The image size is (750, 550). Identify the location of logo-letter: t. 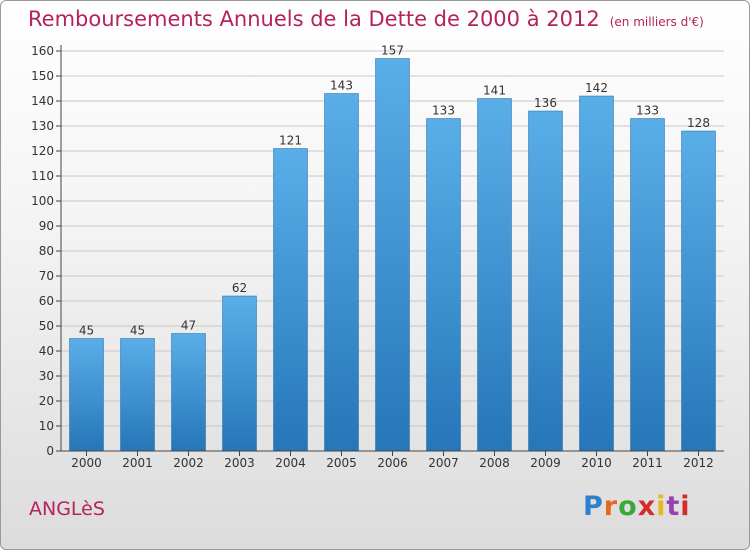
(673, 506).